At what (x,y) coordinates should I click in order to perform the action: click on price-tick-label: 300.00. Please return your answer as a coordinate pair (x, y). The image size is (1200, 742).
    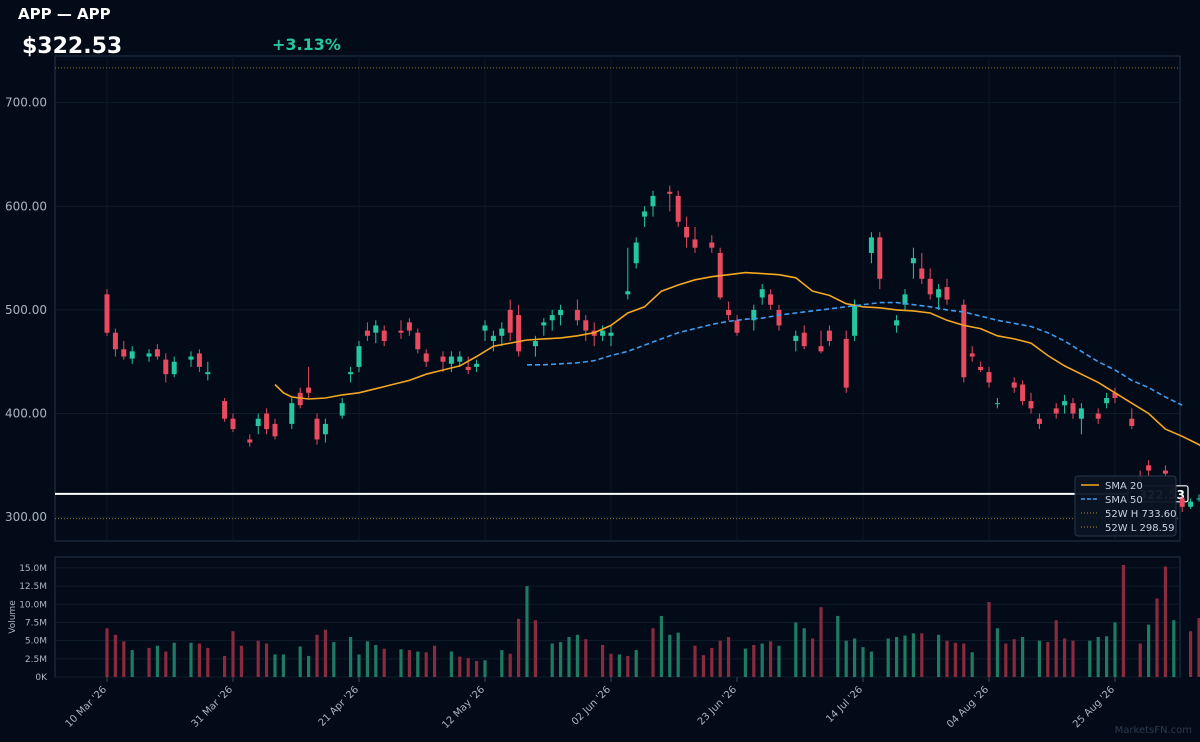
    Looking at the image, I should click on (26, 517).